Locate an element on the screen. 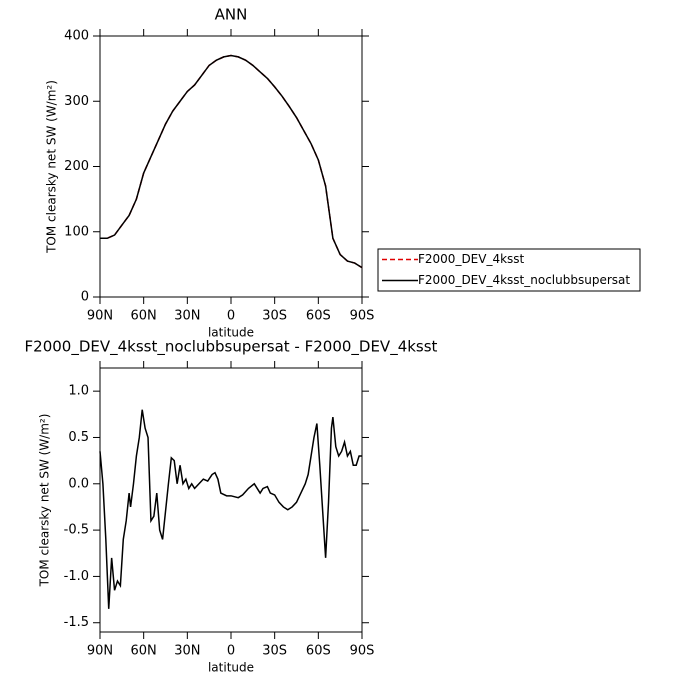 This screenshot has height=682, width=683. legend-label: F2000_DEV_4ksst_noclubbsupersat is located at coordinates (524, 280).